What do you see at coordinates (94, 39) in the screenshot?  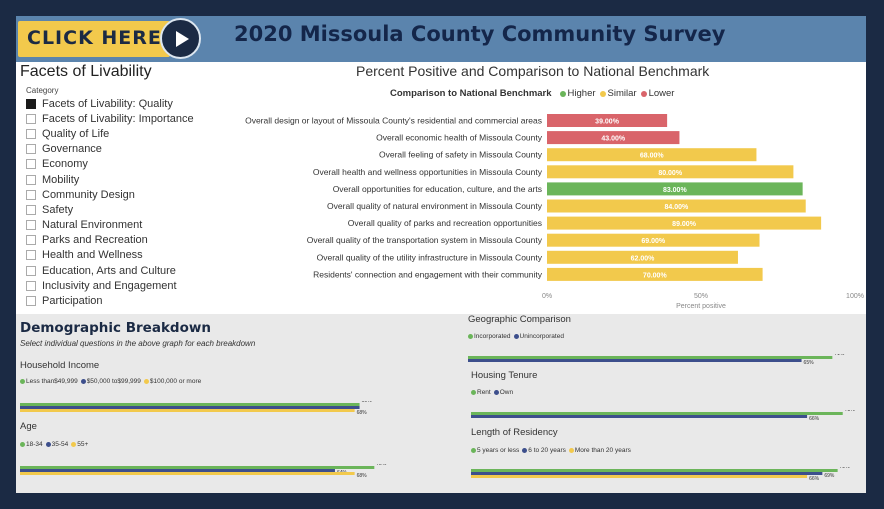 I see `click-here-button: CLICK HERE` at bounding box center [94, 39].